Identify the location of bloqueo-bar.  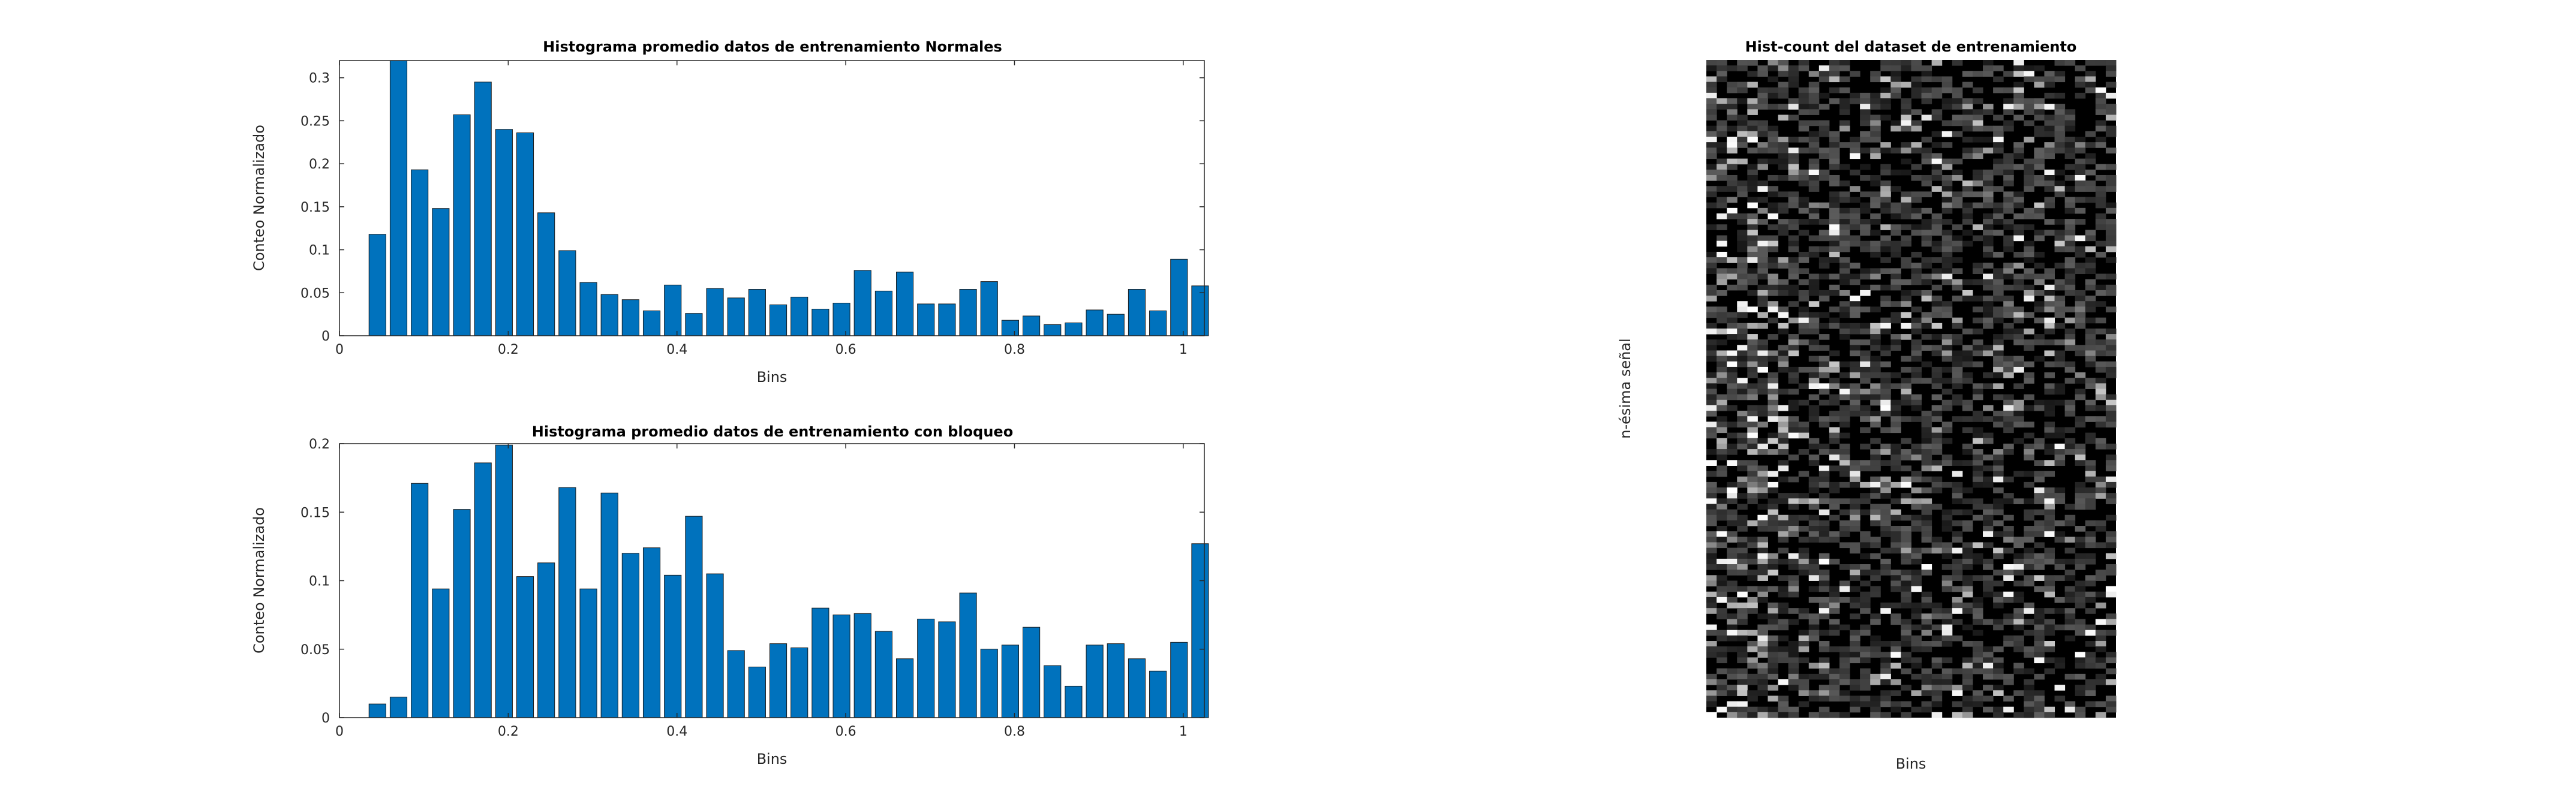
(799, 683).